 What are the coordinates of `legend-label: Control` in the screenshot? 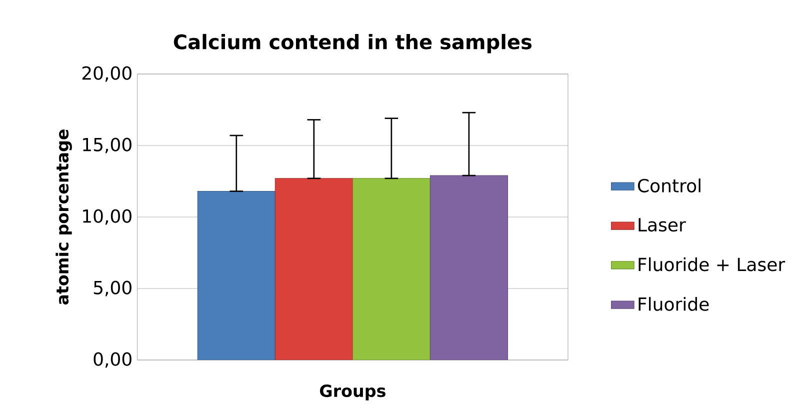 It's located at (669, 185).